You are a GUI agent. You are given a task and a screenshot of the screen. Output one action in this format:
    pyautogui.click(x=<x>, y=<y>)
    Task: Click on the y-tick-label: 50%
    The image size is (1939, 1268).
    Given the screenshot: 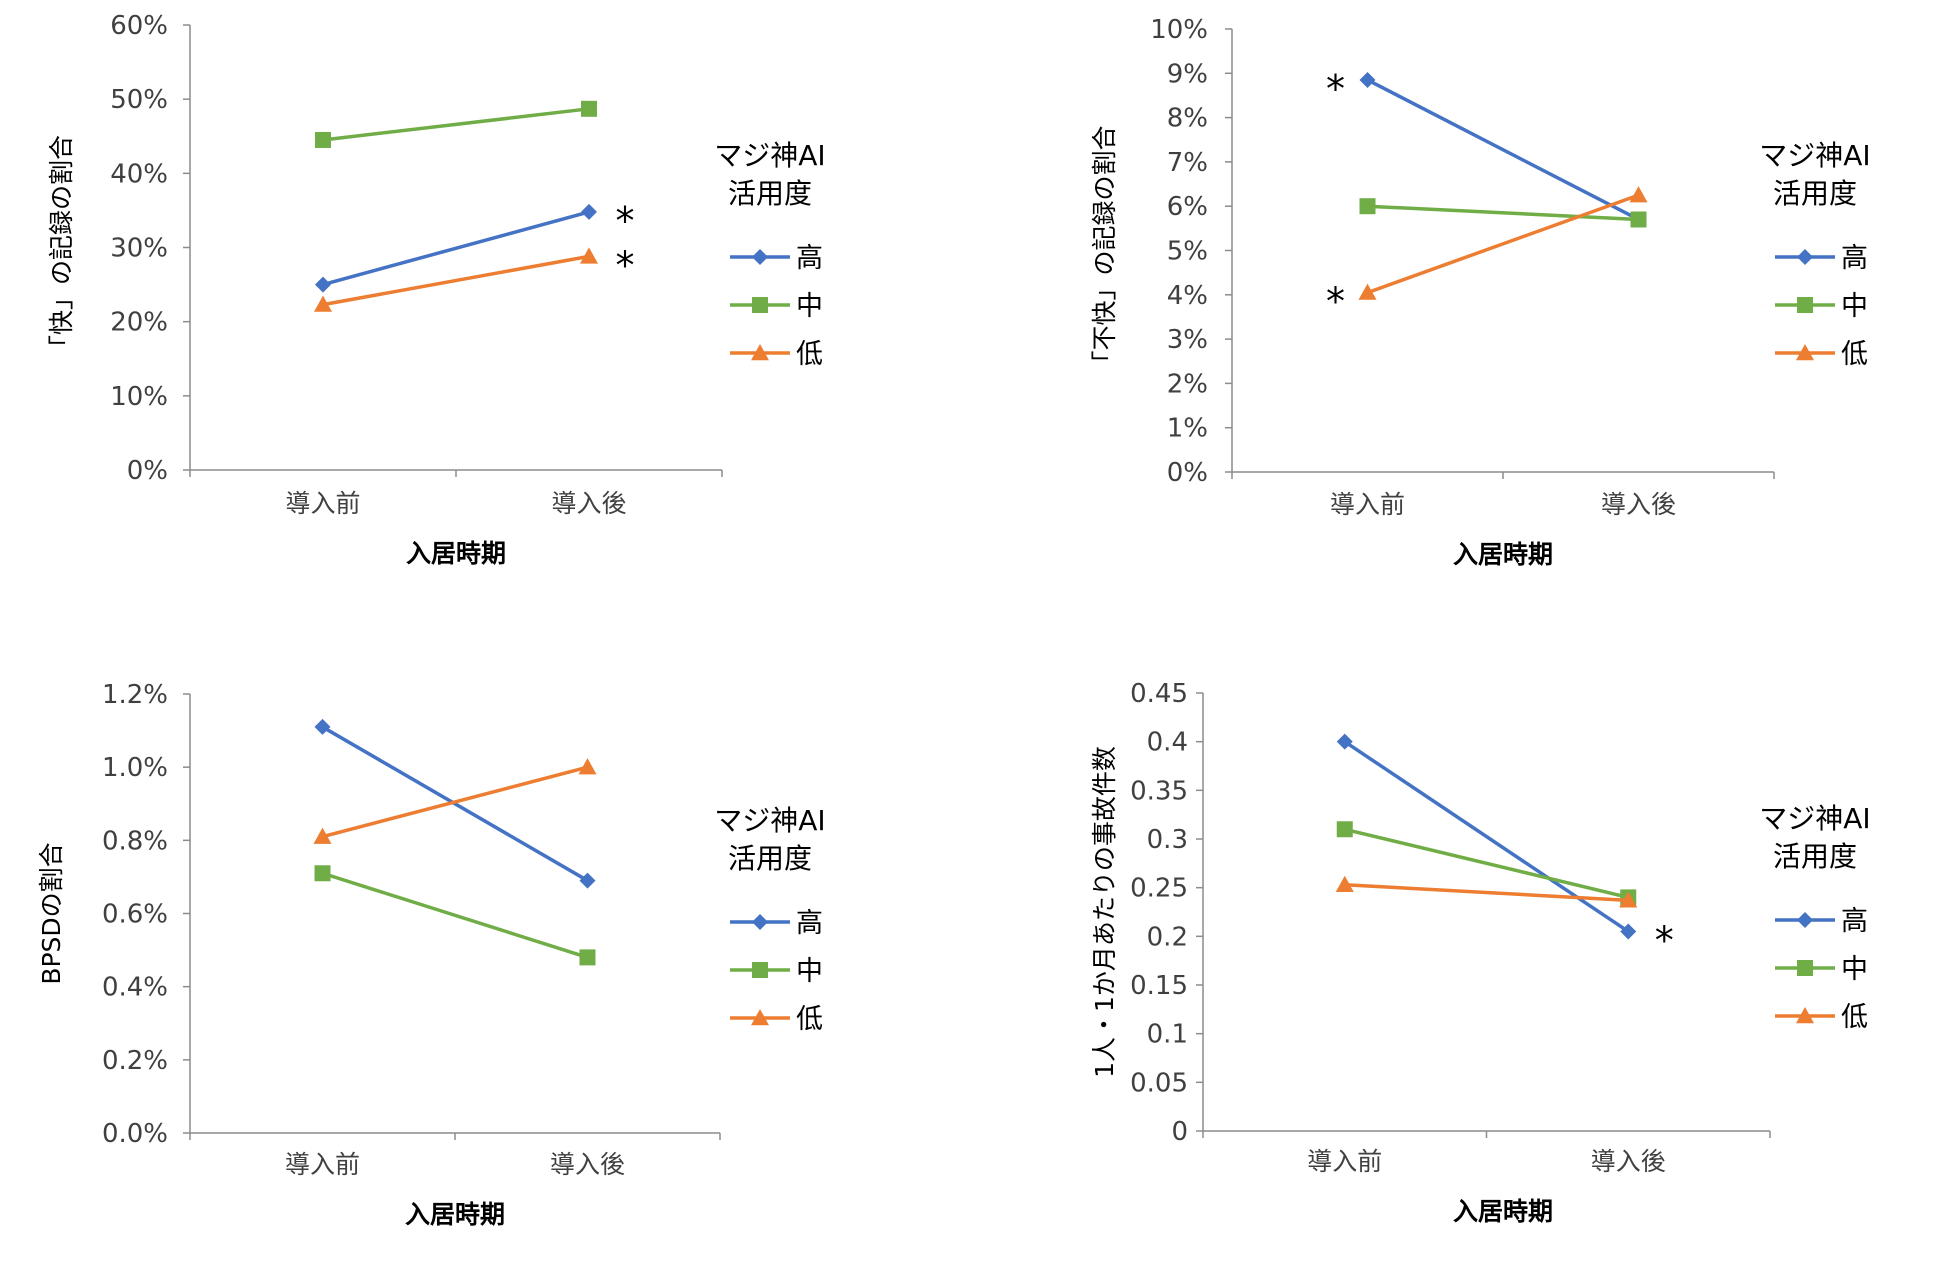 What is the action you would take?
    pyautogui.click(x=139, y=100)
    